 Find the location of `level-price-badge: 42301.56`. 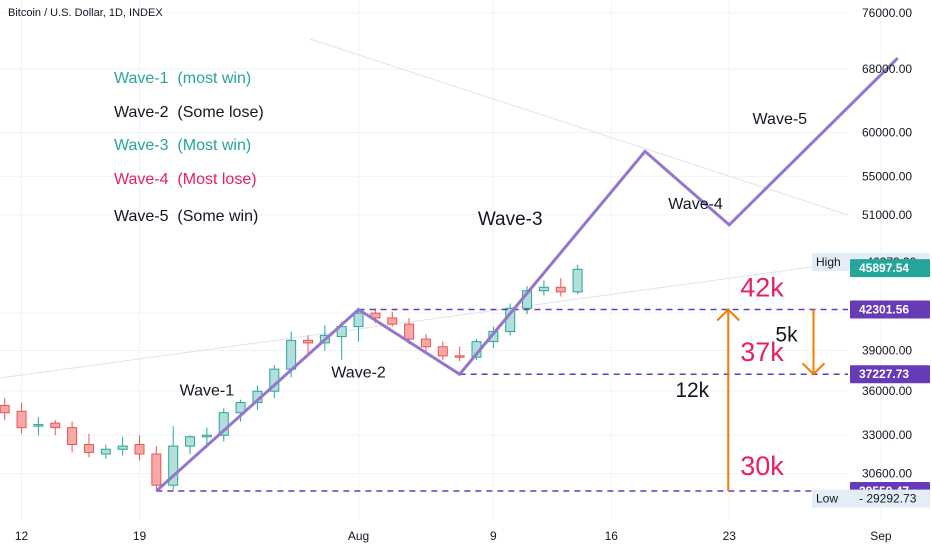

level-price-badge: 42301.56 is located at coordinates (884, 310).